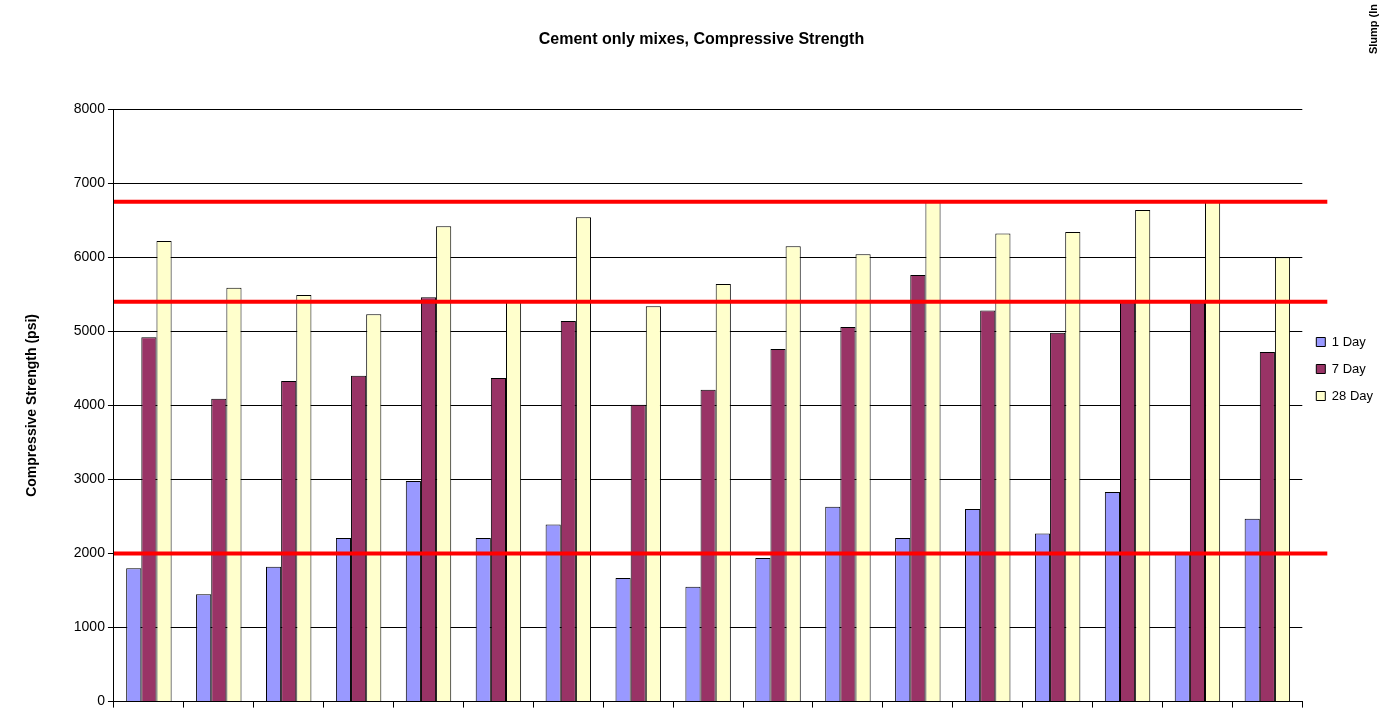 The image size is (1383, 728). What do you see at coordinates (1349, 341) in the screenshot?
I see `legend-label: 1 Day` at bounding box center [1349, 341].